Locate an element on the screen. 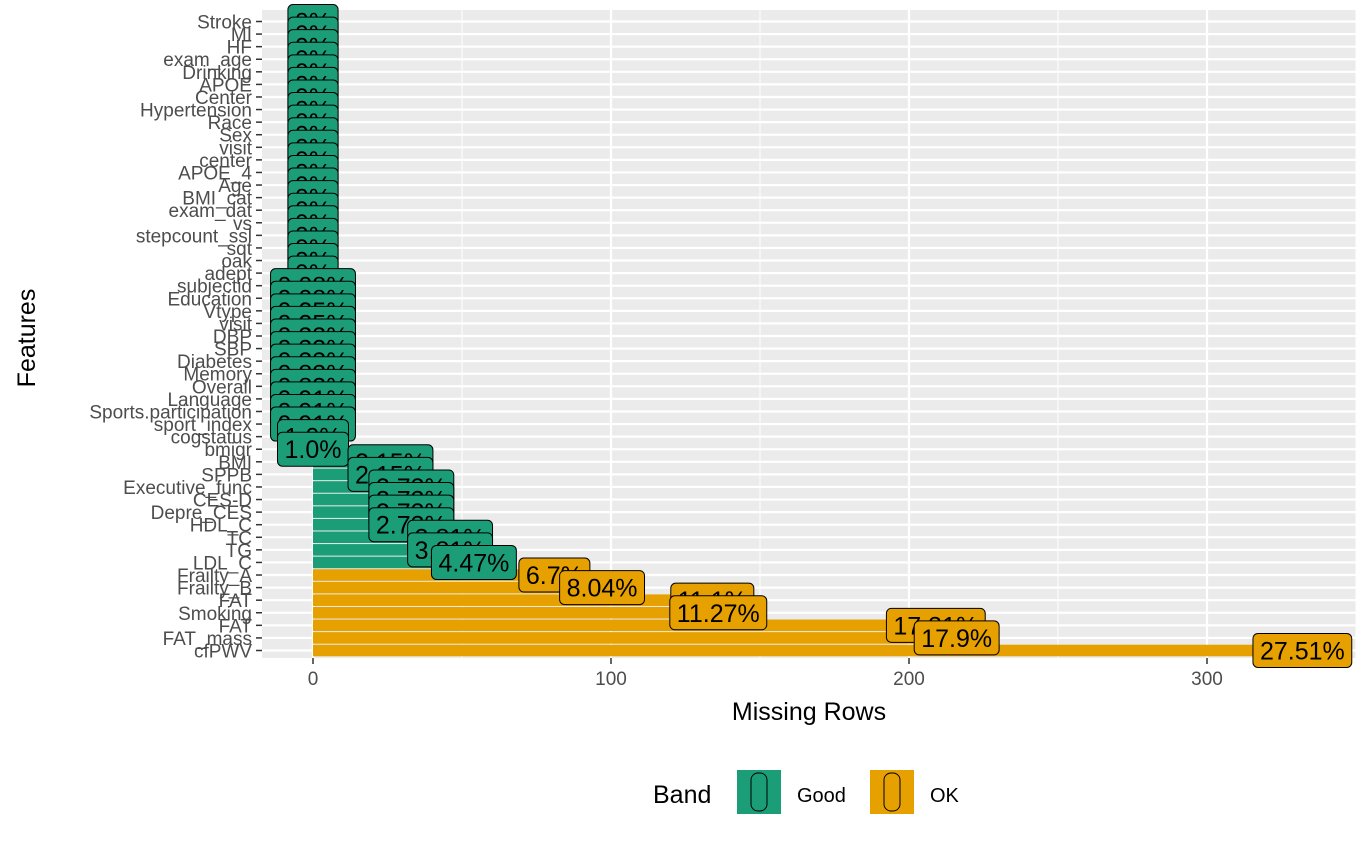 This screenshot has width=1368, height=845. y-tick-label: Depre_CES is located at coordinates (201, 513).